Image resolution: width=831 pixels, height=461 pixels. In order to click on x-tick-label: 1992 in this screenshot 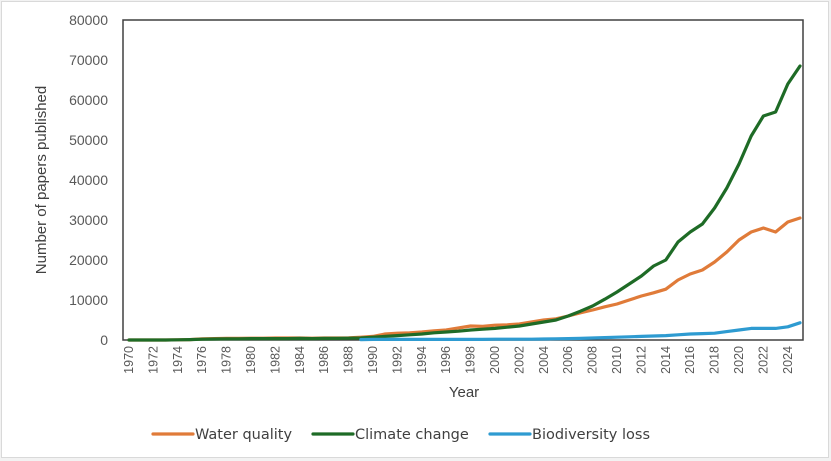, I will do `click(397, 360)`.